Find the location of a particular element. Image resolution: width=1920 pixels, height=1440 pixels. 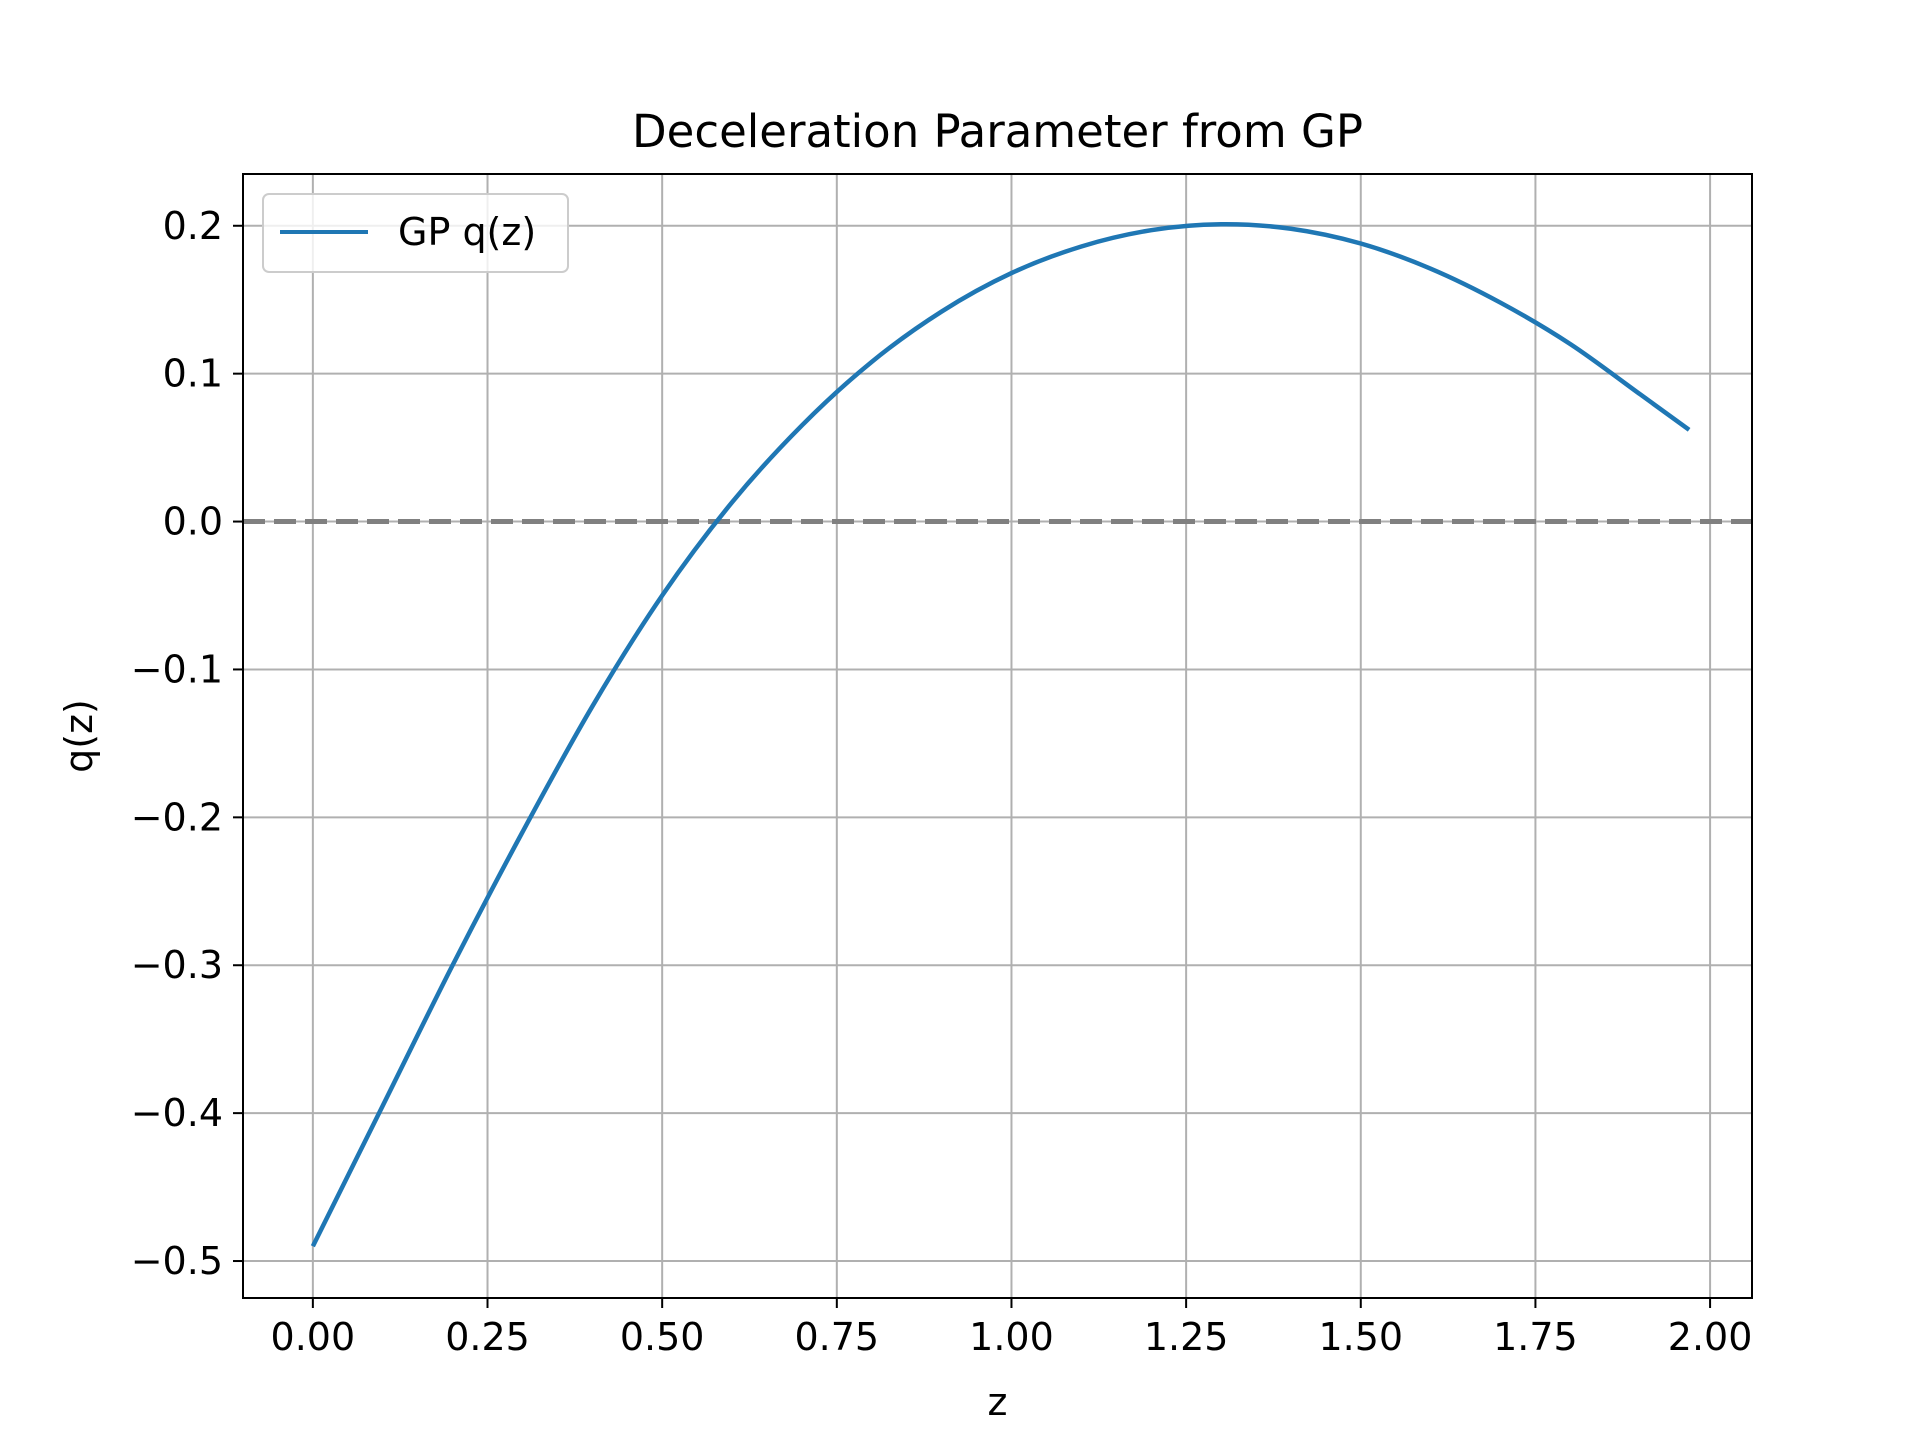

y-tick-label: 0.1 is located at coordinates (193, 374).